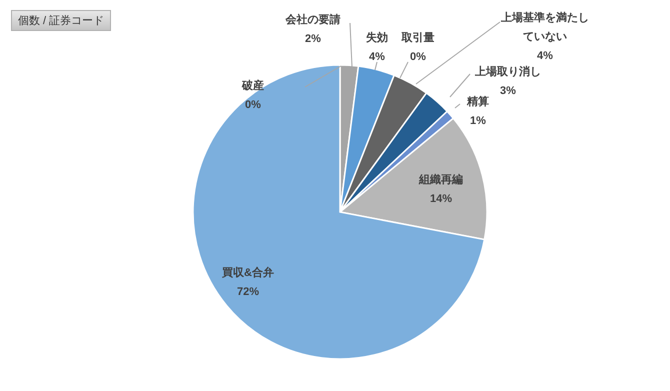 Image resolution: width=670 pixels, height=391 pixels. I want to click on data-label: 3%, so click(508, 91).